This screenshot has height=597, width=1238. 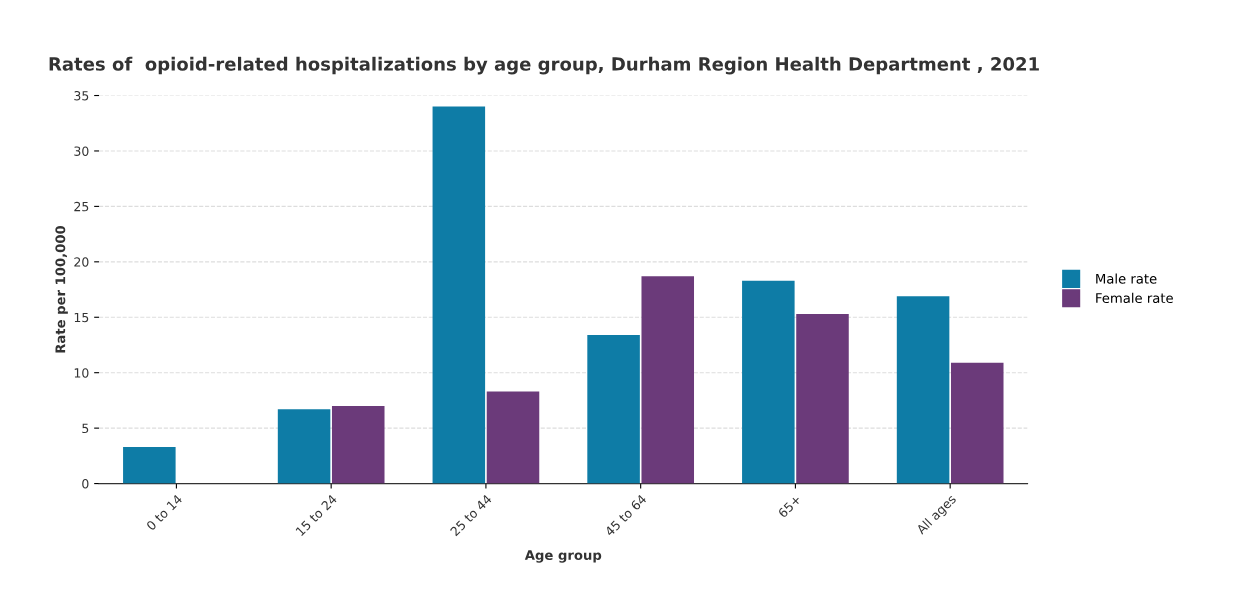 I want to click on y-tick-label: 0, so click(x=85, y=484).